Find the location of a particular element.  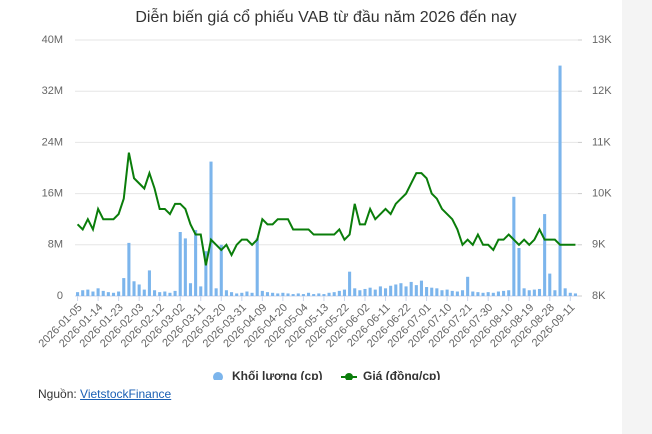

source-link: VietstockFinance is located at coordinates (126, 394).